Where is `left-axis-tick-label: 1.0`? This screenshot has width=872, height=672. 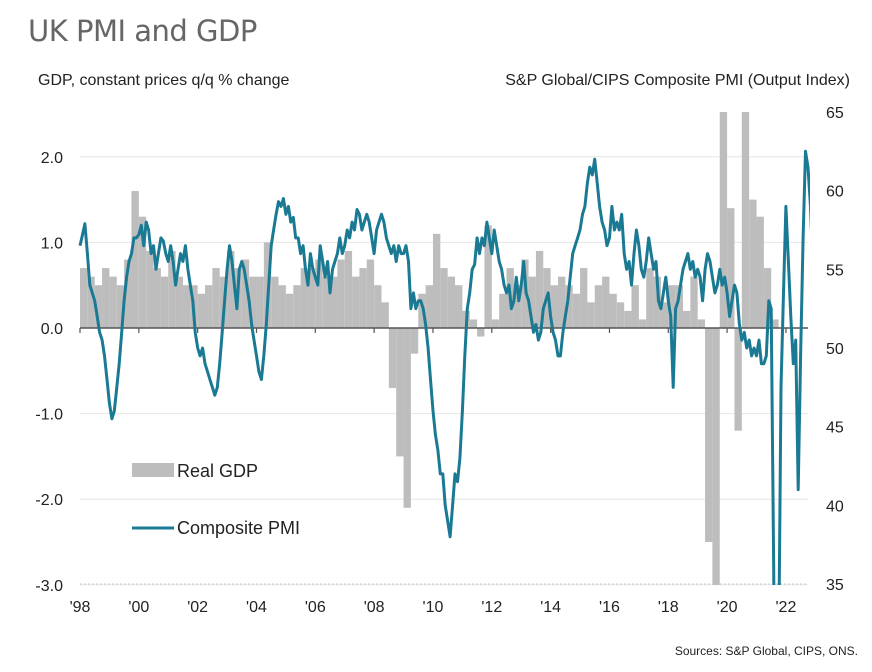
left-axis-tick-label: 1.0 is located at coordinates (52, 243).